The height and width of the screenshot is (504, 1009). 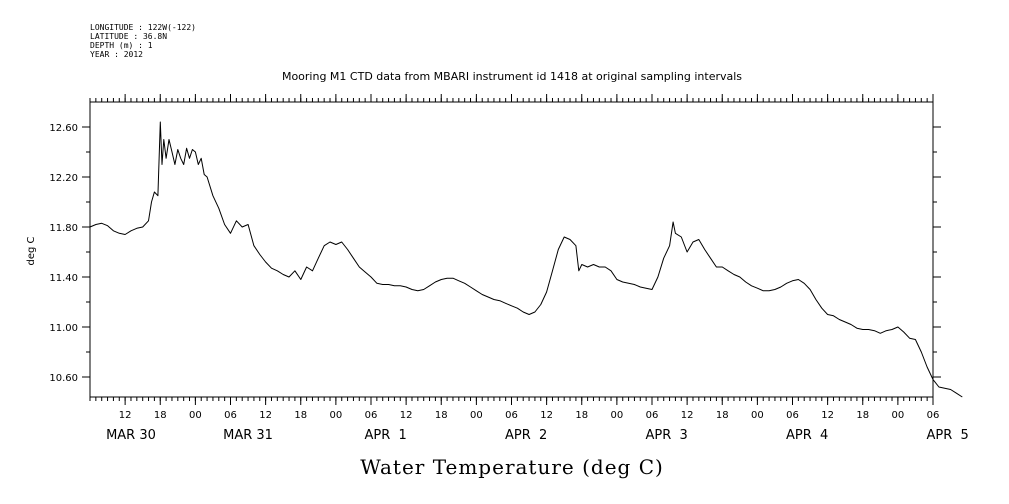 I want to click on x-day-label: APR 5, so click(x=947, y=435).